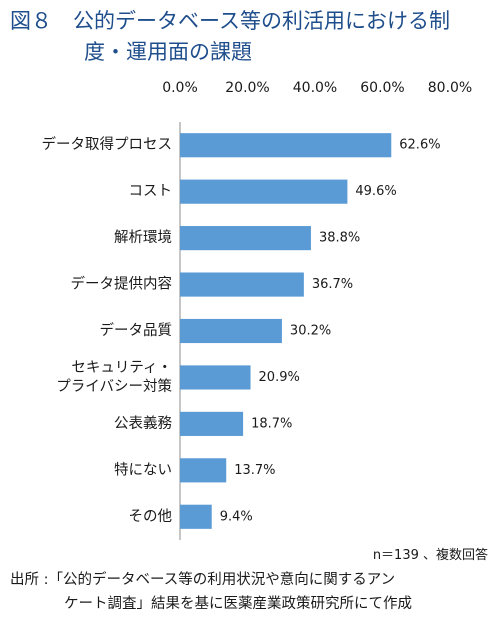 The width and height of the screenshot is (500, 631). What do you see at coordinates (315, 88) in the screenshot?
I see `x-tick-label: 40.0%` at bounding box center [315, 88].